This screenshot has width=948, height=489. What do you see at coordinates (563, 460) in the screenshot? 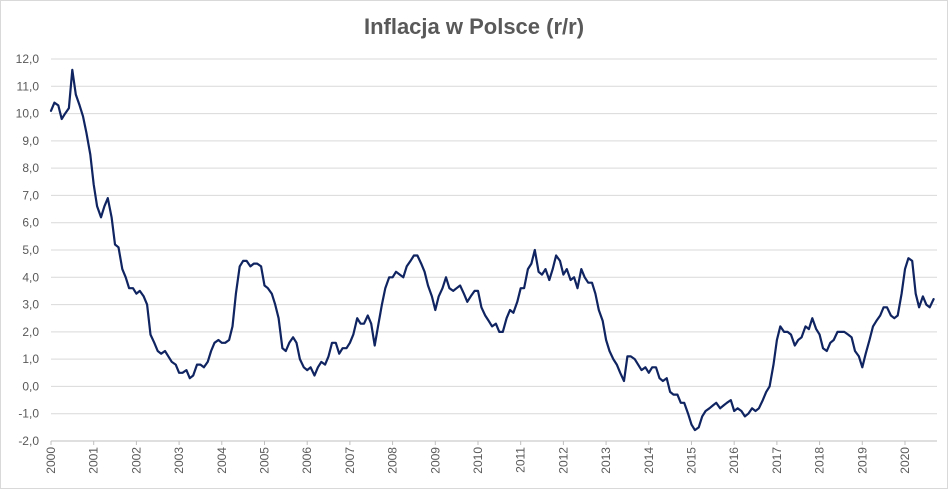
I see `x-tick-label: 2012` at bounding box center [563, 460].